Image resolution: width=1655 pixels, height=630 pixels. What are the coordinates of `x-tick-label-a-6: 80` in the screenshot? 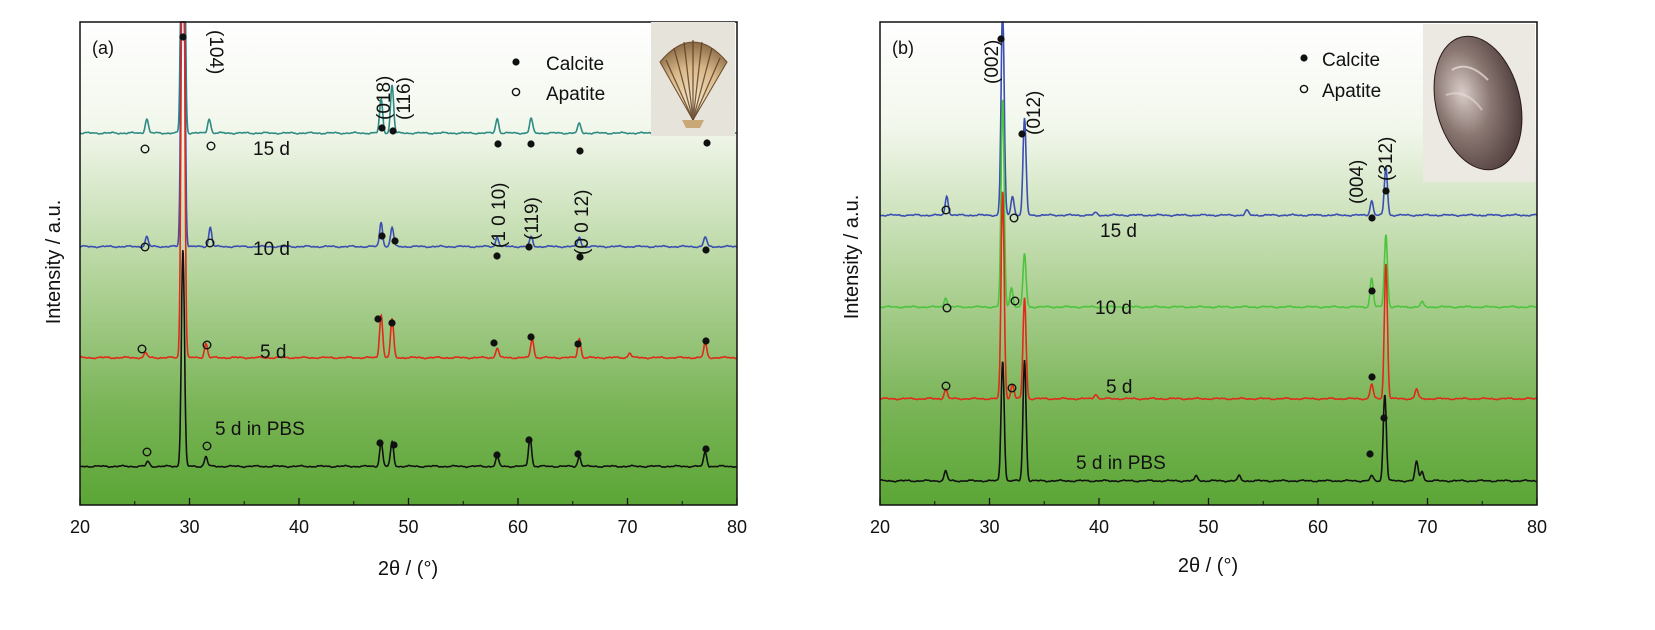 It's located at (737, 527).